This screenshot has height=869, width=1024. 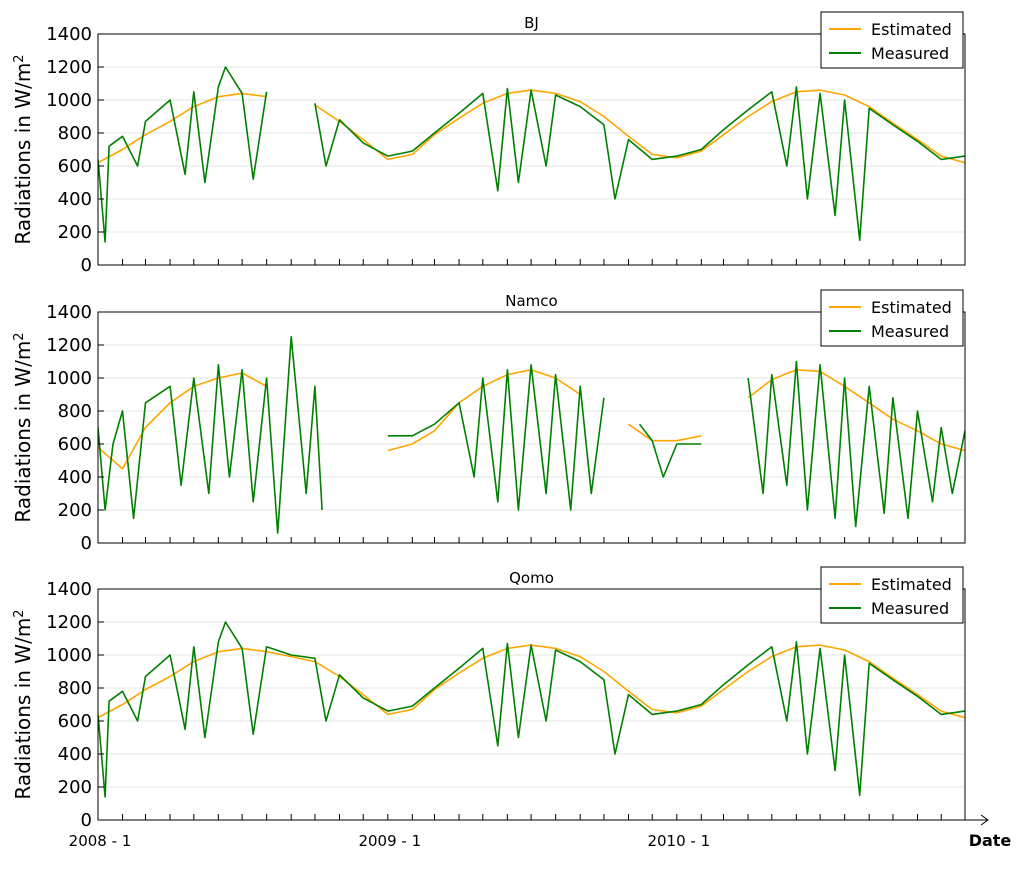 What do you see at coordinates (531, 23) in the screenshot?
I see `panel-title: BJ` at bounding box center [531, 23].